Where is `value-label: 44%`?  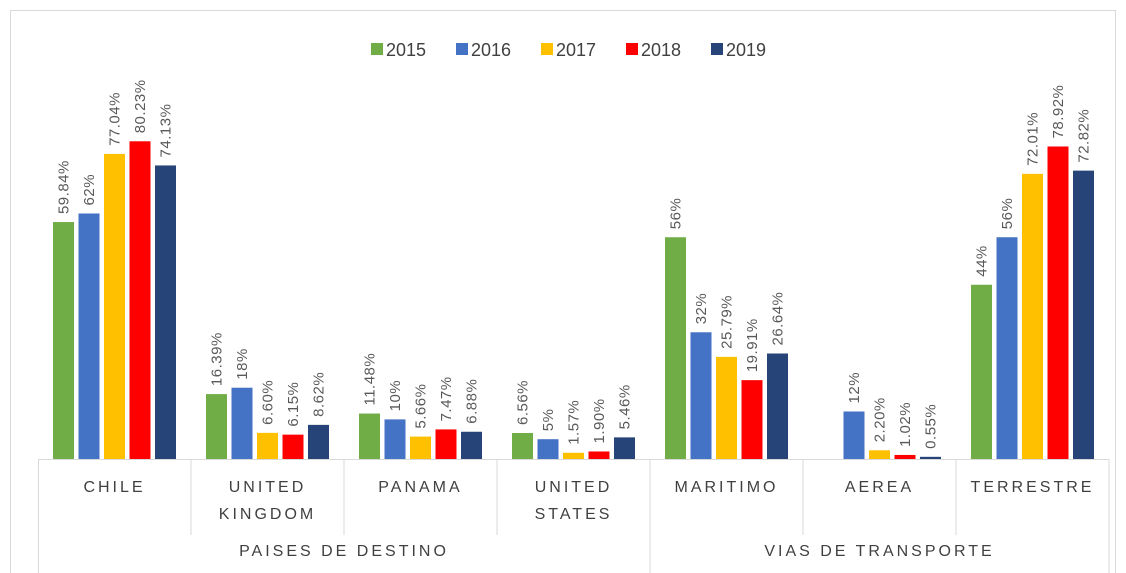
value-label: 44% is located at coordinates (982, 261).